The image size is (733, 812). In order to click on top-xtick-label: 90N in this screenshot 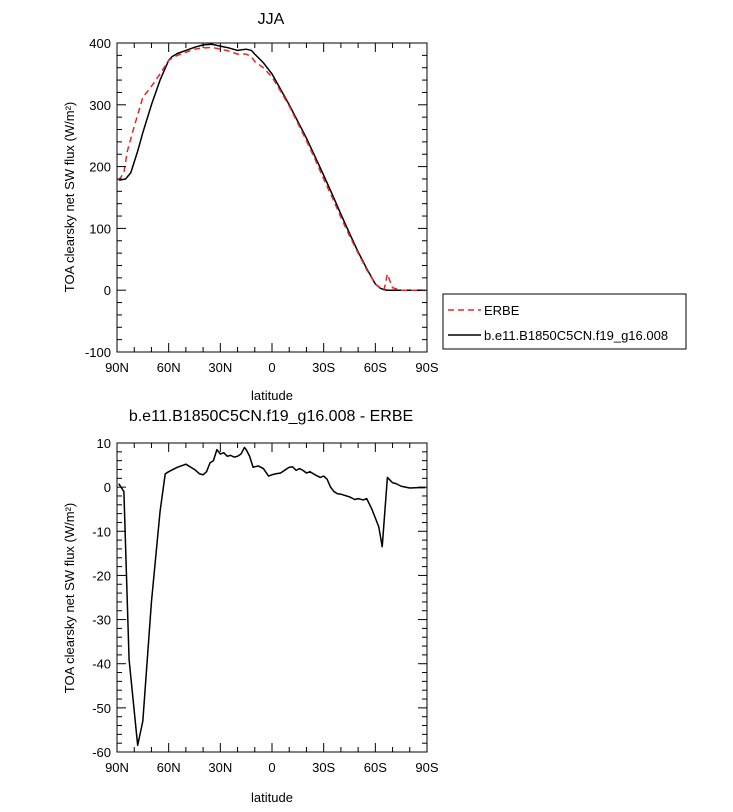, I will do `click(117, 367)`.